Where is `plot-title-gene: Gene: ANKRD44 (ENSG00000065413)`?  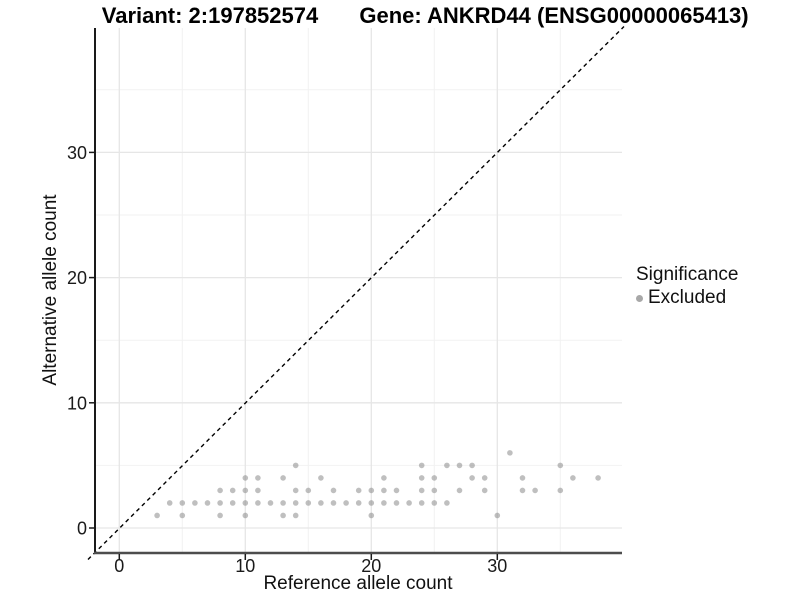
plot-title-gene: Gene: ANKRD44 (ENSG00000065413) is located at coordinates (554, 15).